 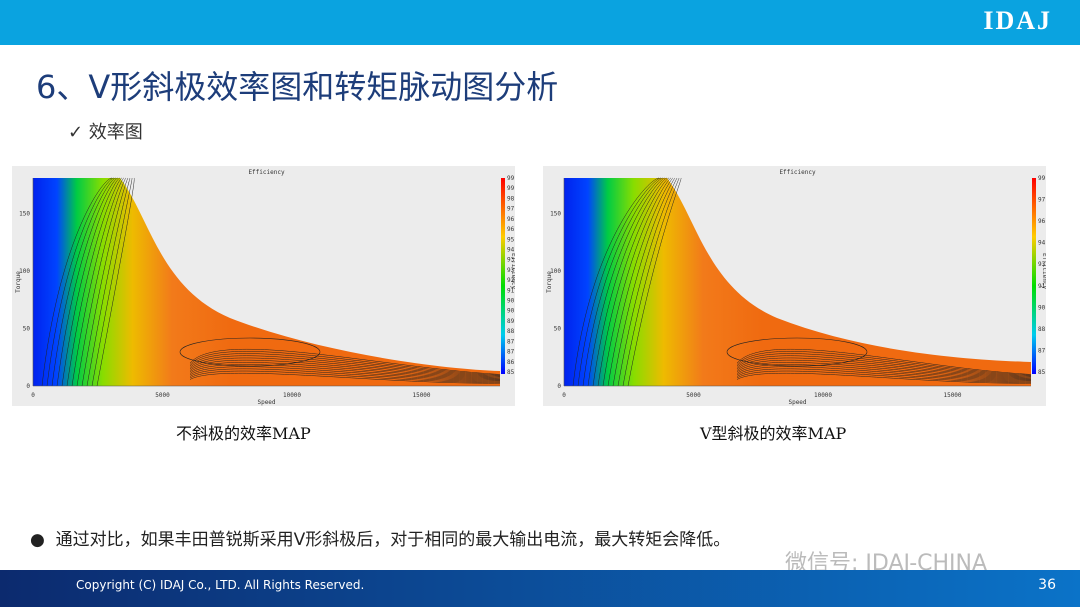 I want to click on colorbar-tick-label: 89.25, so click(x=511, y=321).